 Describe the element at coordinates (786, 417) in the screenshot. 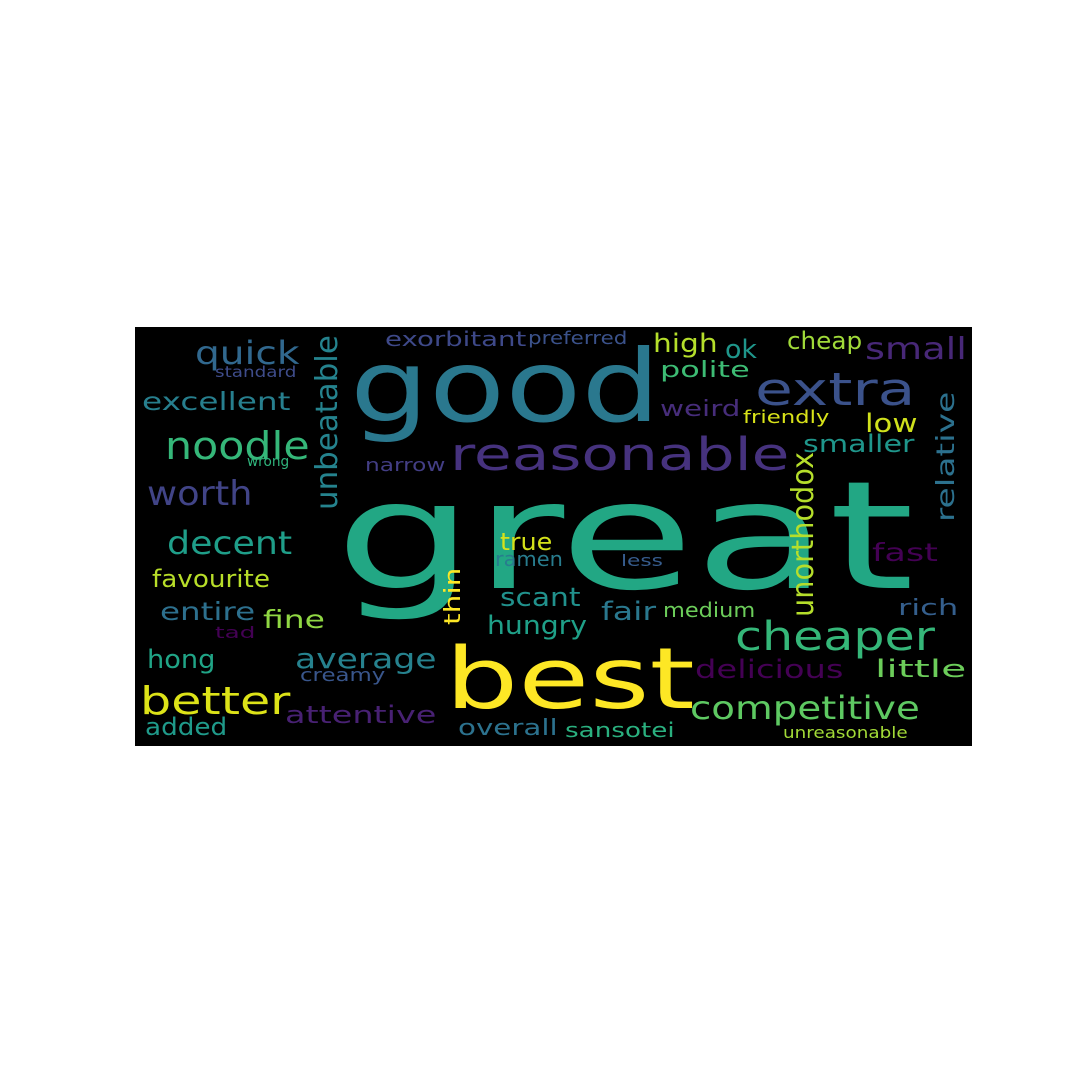

I see `word-friendly: friendly` at that location.